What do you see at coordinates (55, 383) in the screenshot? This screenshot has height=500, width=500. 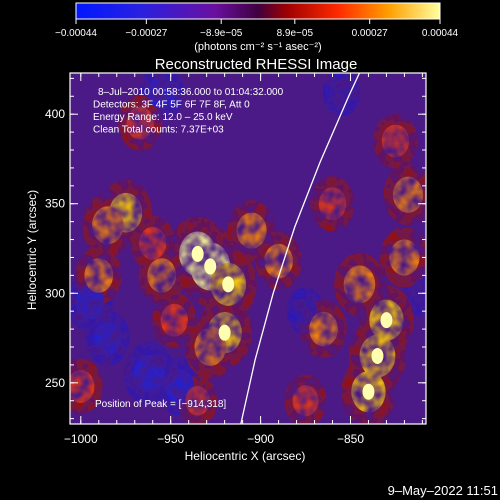 I see `y-tick-label: 250` at bounding box center [55, 383].